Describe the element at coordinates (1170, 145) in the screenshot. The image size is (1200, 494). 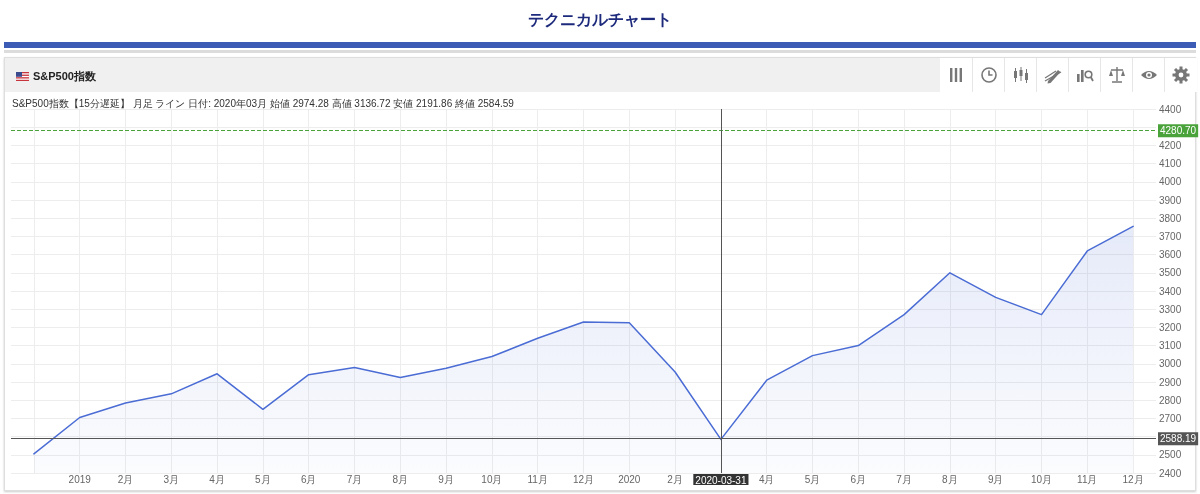
I see `y-tick-label: 4200` at that location.